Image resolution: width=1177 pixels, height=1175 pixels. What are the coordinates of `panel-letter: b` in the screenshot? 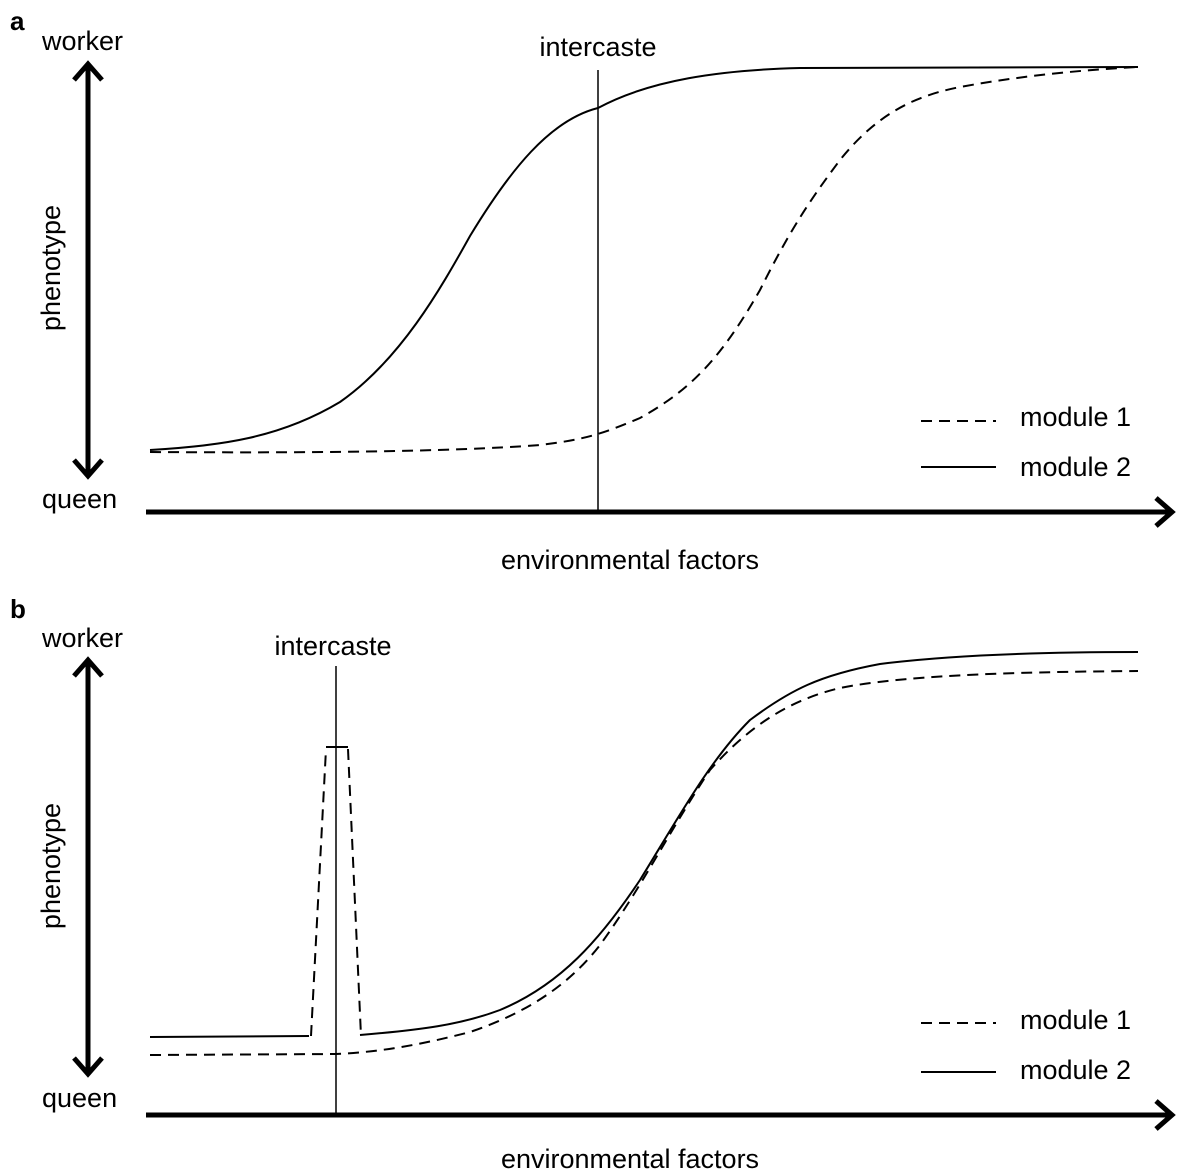 It's located at (18, 609).